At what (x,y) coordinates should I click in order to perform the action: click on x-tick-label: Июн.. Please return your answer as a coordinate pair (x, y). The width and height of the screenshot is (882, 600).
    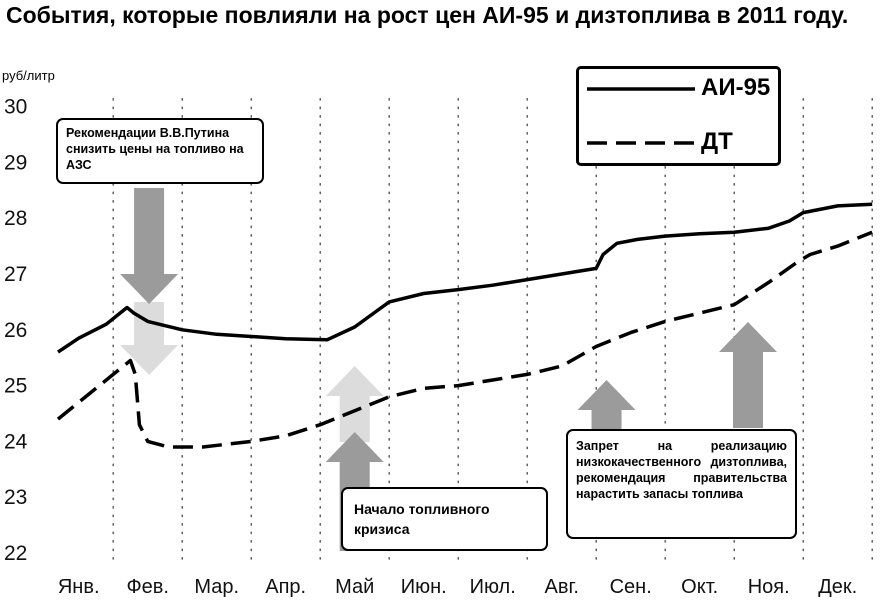
    Looking at the image, I should click on (424, 587).